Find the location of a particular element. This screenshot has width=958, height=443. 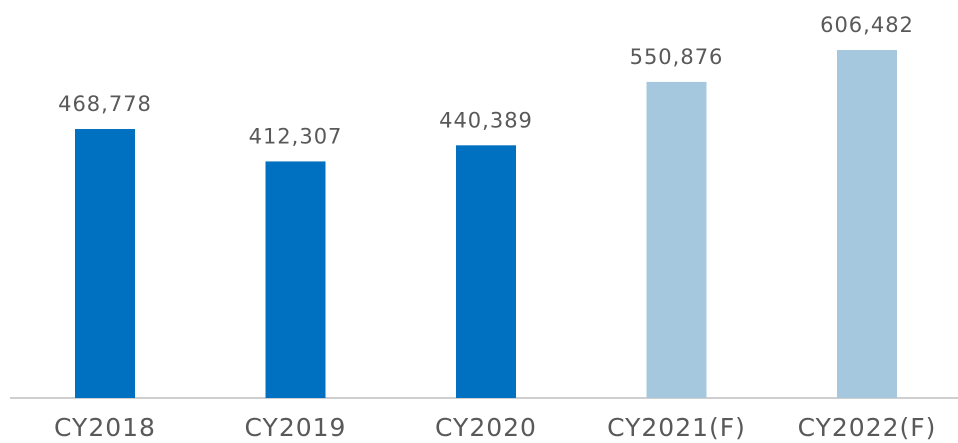

value-label: 440,389 is located at coordinates (486, 120).